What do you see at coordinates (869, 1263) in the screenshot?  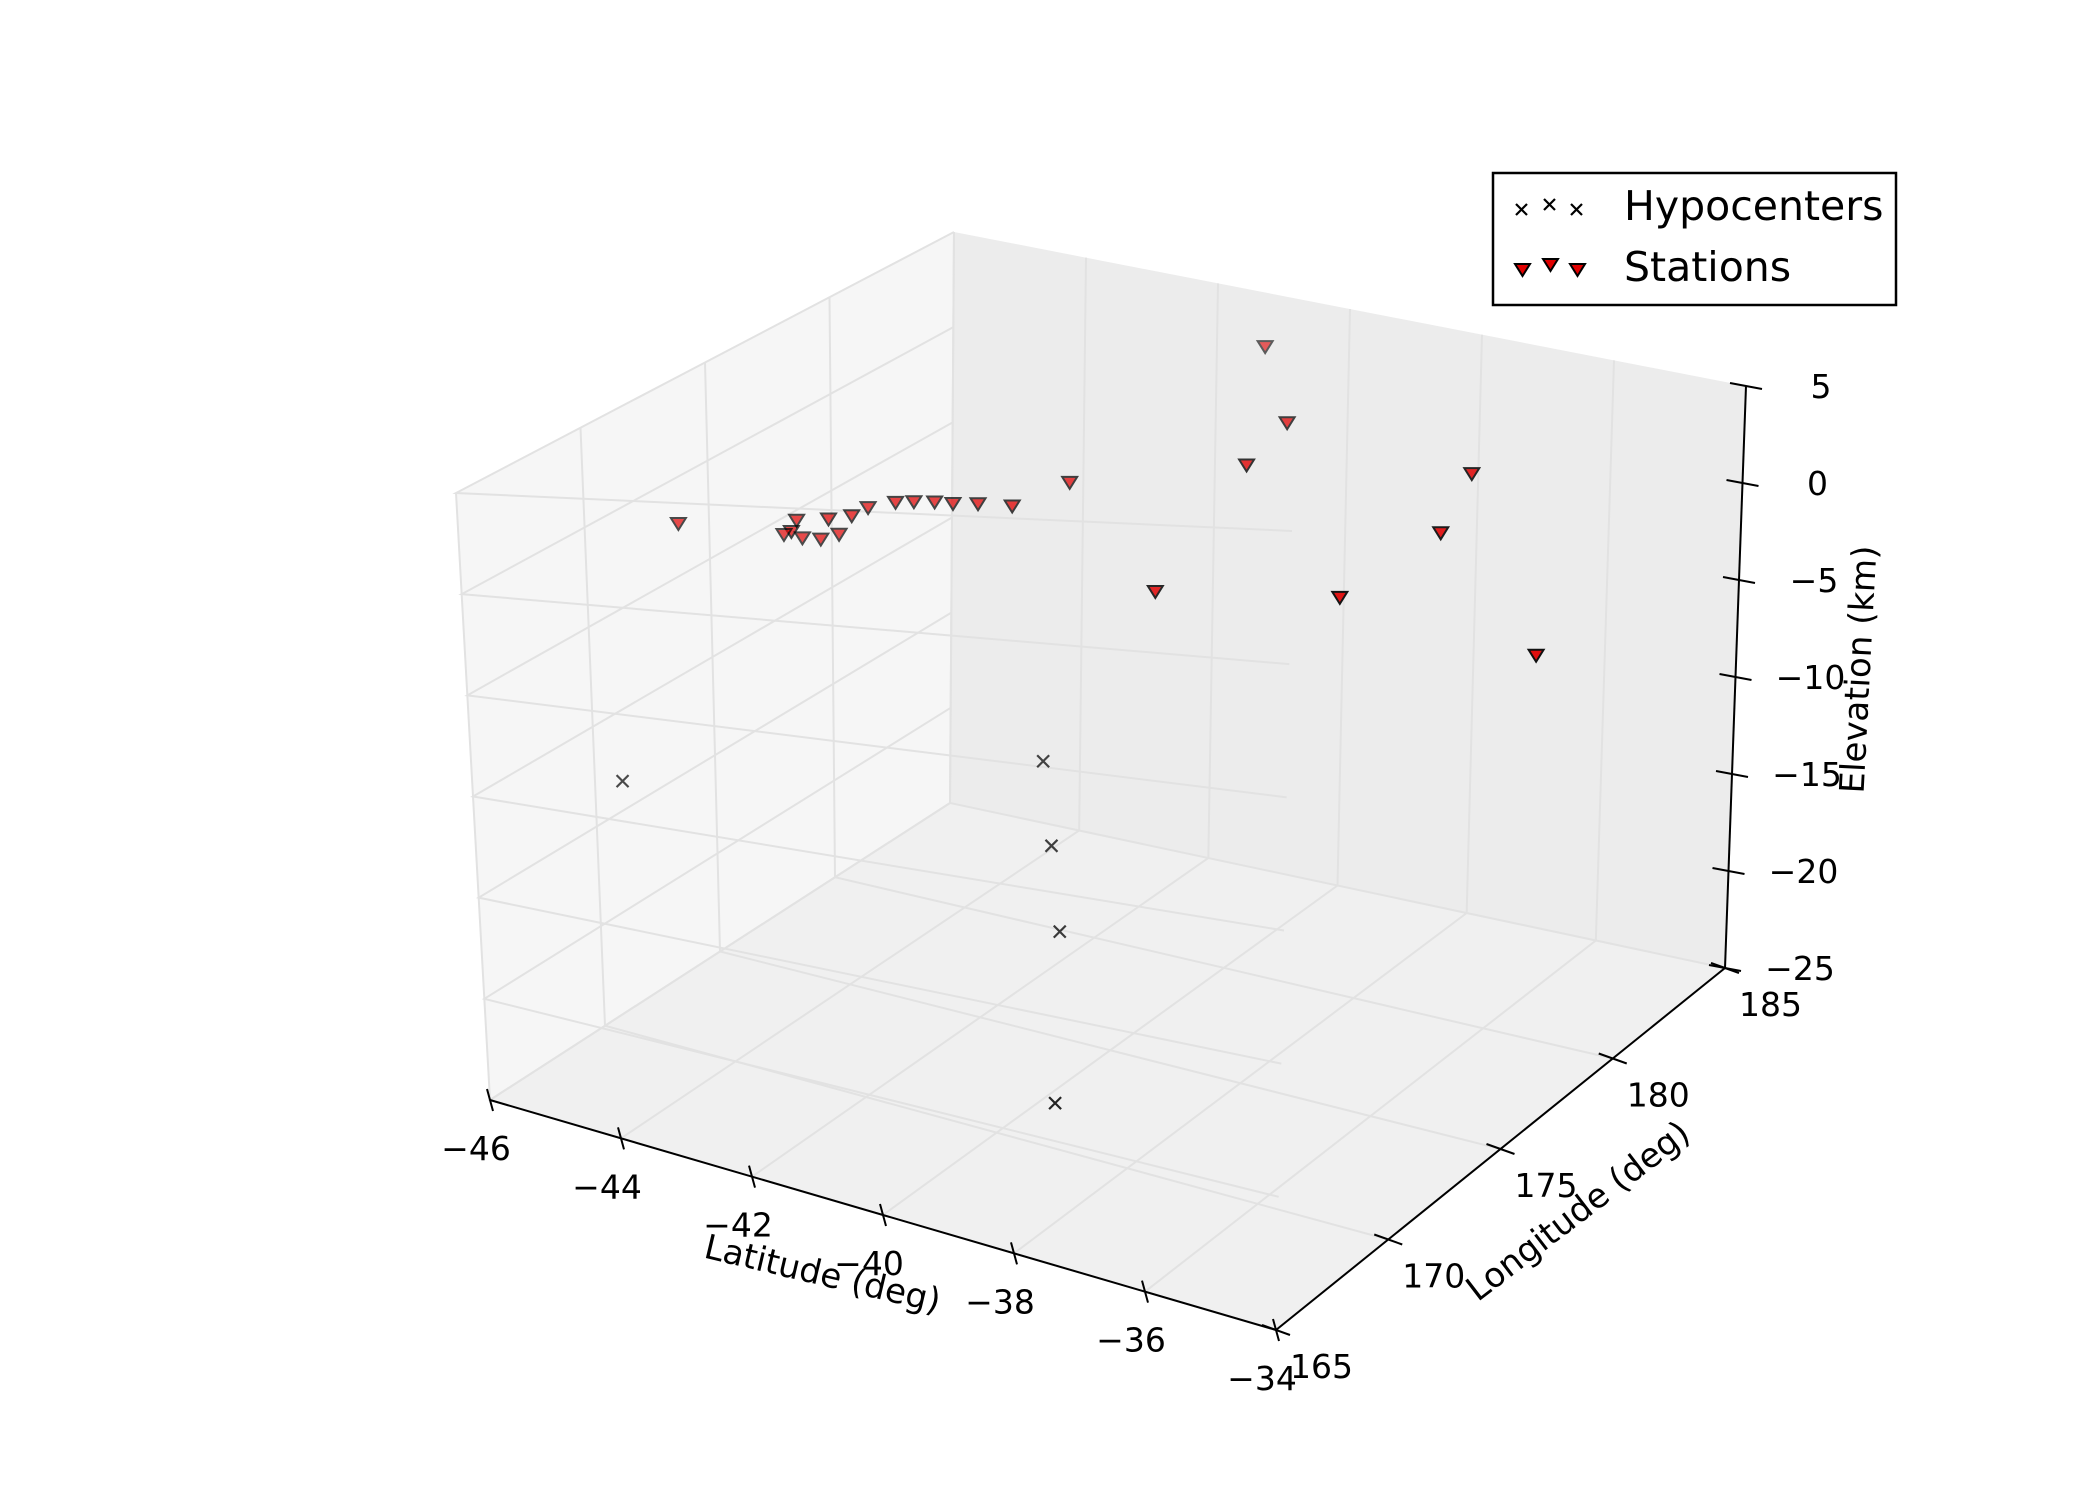 I see `x-tick-label: −40` at bounding box center [869, 1263].